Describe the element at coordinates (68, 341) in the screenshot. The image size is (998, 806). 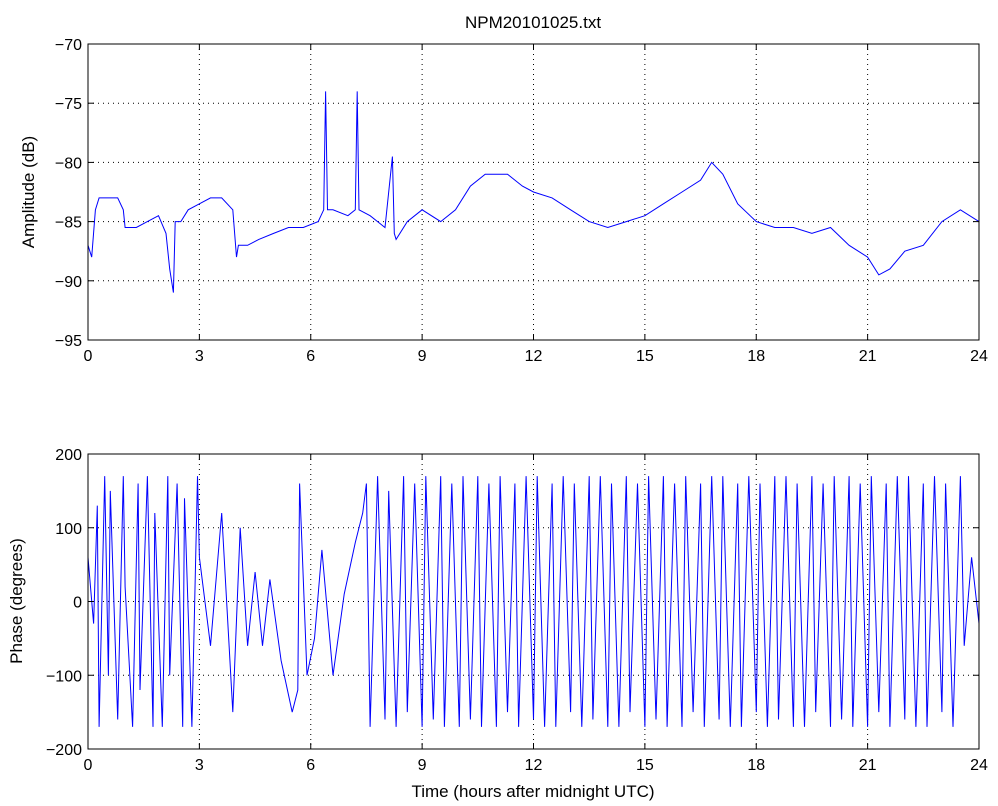
I see `y-tick-label: −95` at that location.